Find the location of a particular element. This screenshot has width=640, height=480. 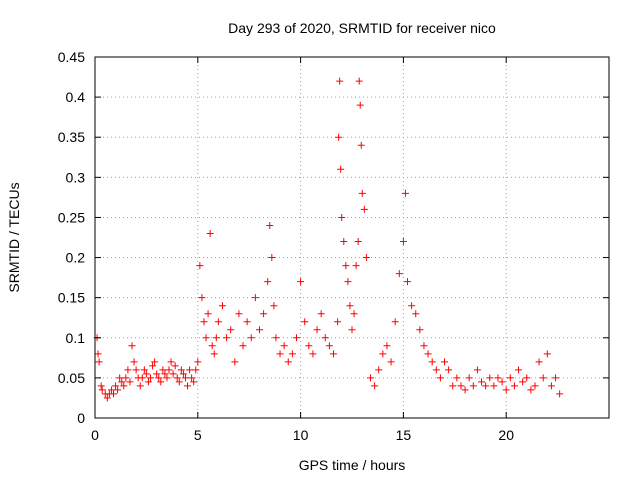

x-tick-label: 10 is located at coordinates (301, 435).